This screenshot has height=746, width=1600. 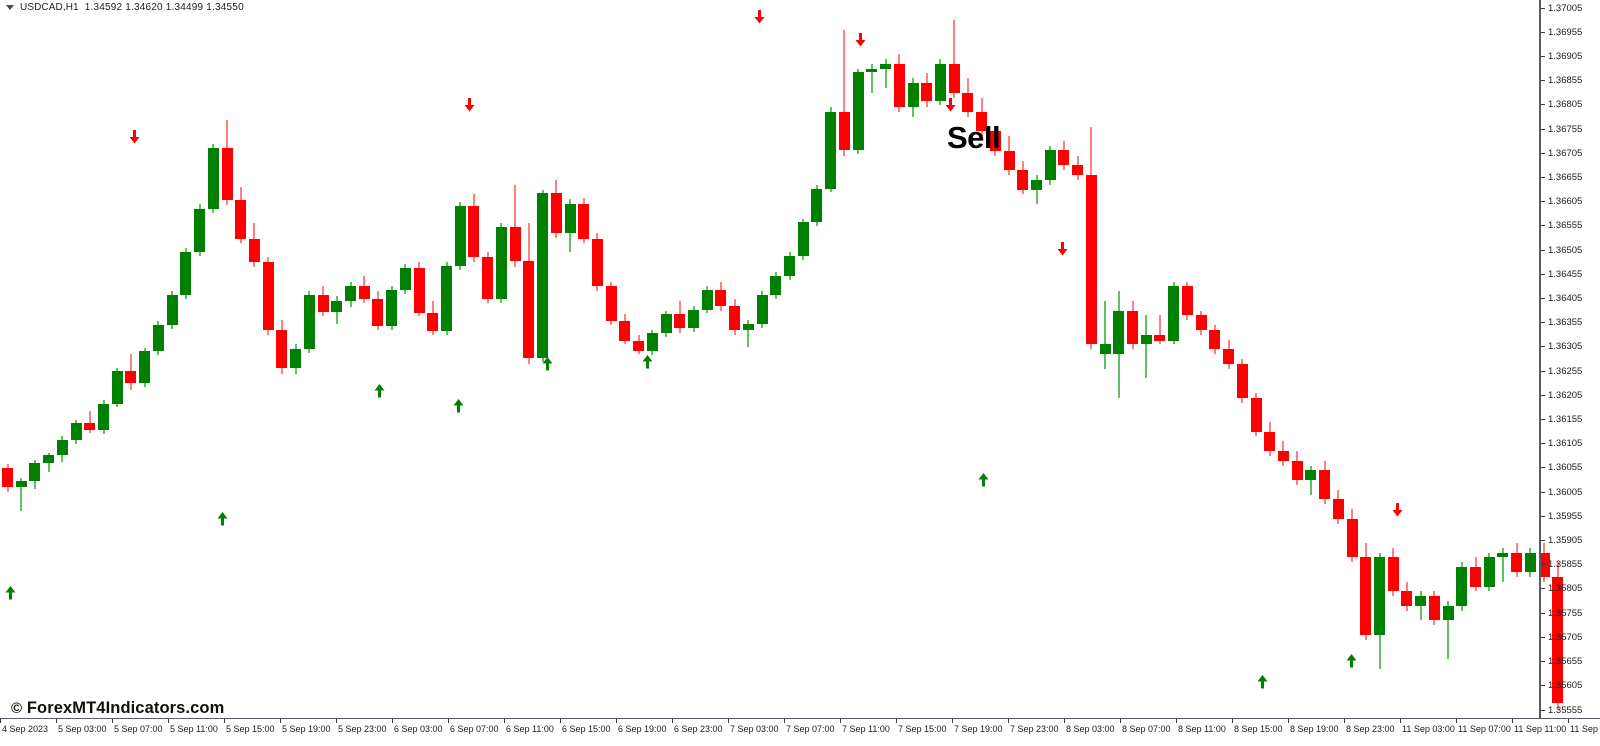 What do you see at coordinates (1561, 80) in the screenshot?
I see `price-tick: 1.36855` at bounding box center [1561, 80].